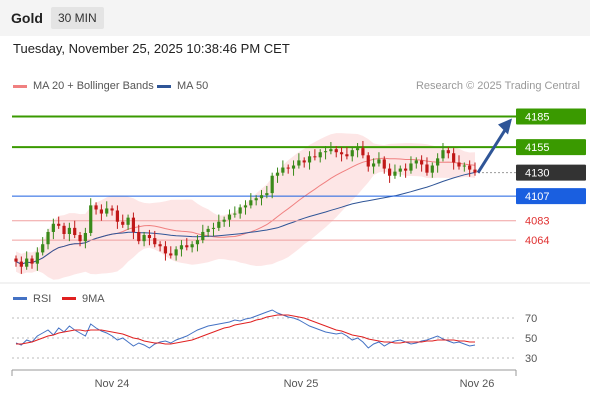 This screenshot has width=590, height=400. Describe the element at coordinates (93, 299) in the screenshot. I see `ma9-legend-label: 9MA` at that location.